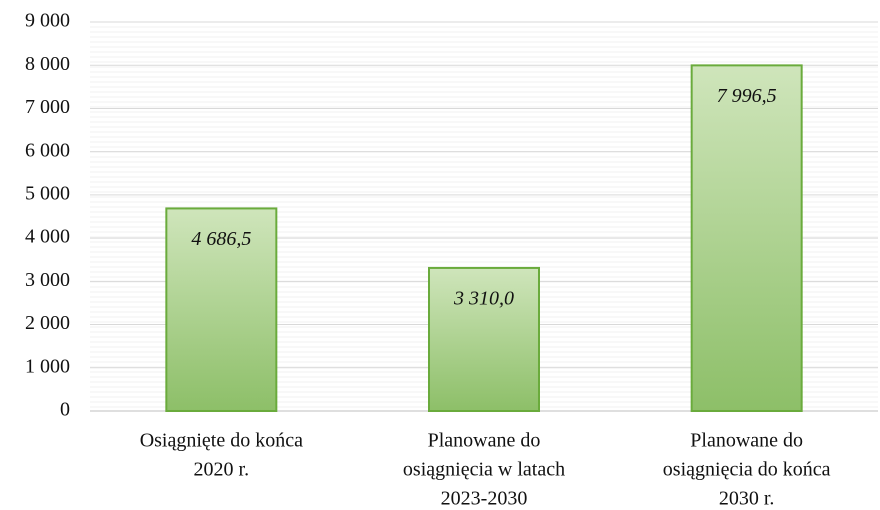  Describe the element at coordinates (47, 280) in the screenshot. I see `y-tick-label: 3 000` at that location.